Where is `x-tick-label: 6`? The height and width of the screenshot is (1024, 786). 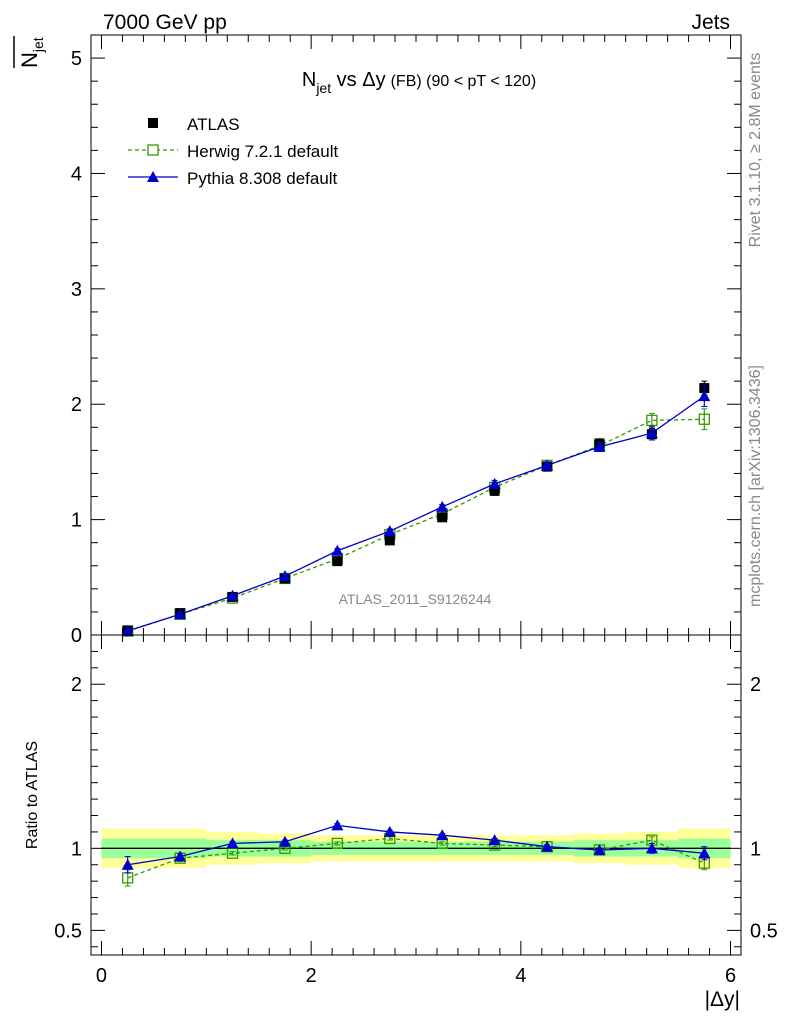 x-tick-label: 6 is located at coordinates (730, 976).